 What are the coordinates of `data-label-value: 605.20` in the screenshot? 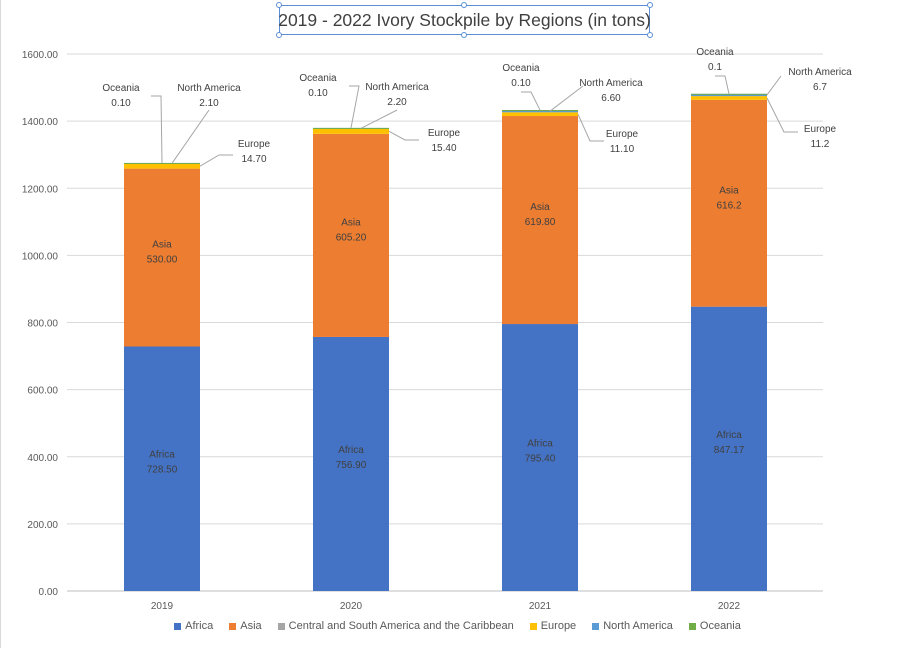 It's located at (351, 237).